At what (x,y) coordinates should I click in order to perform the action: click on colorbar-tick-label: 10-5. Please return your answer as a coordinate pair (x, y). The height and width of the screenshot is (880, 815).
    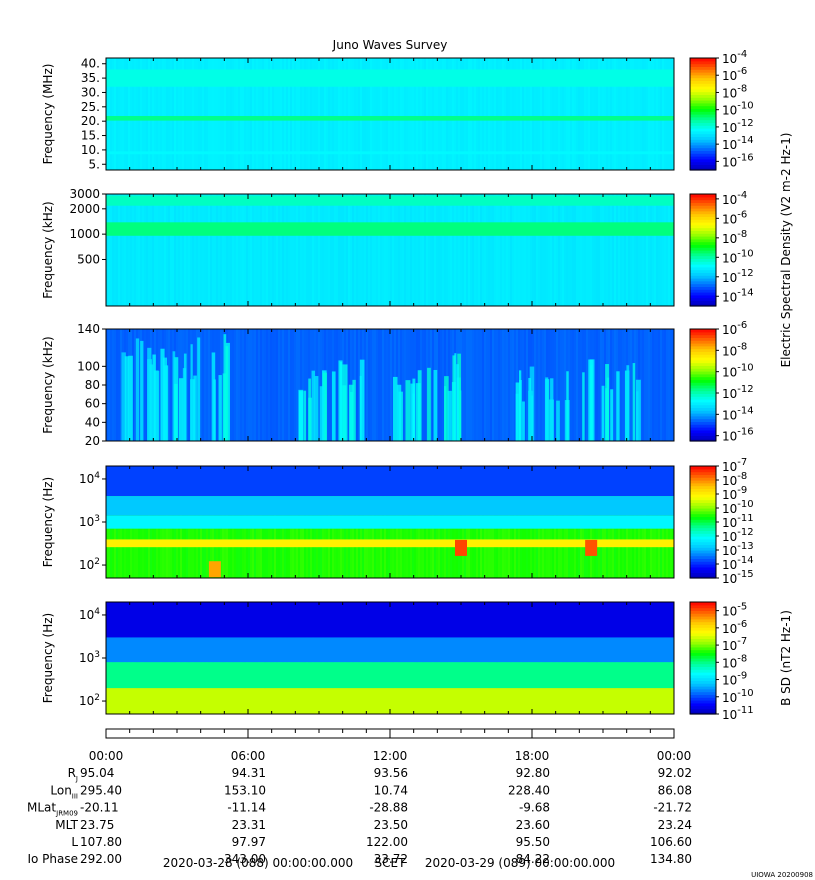
    Looking at the image, I should click on (734, 610).